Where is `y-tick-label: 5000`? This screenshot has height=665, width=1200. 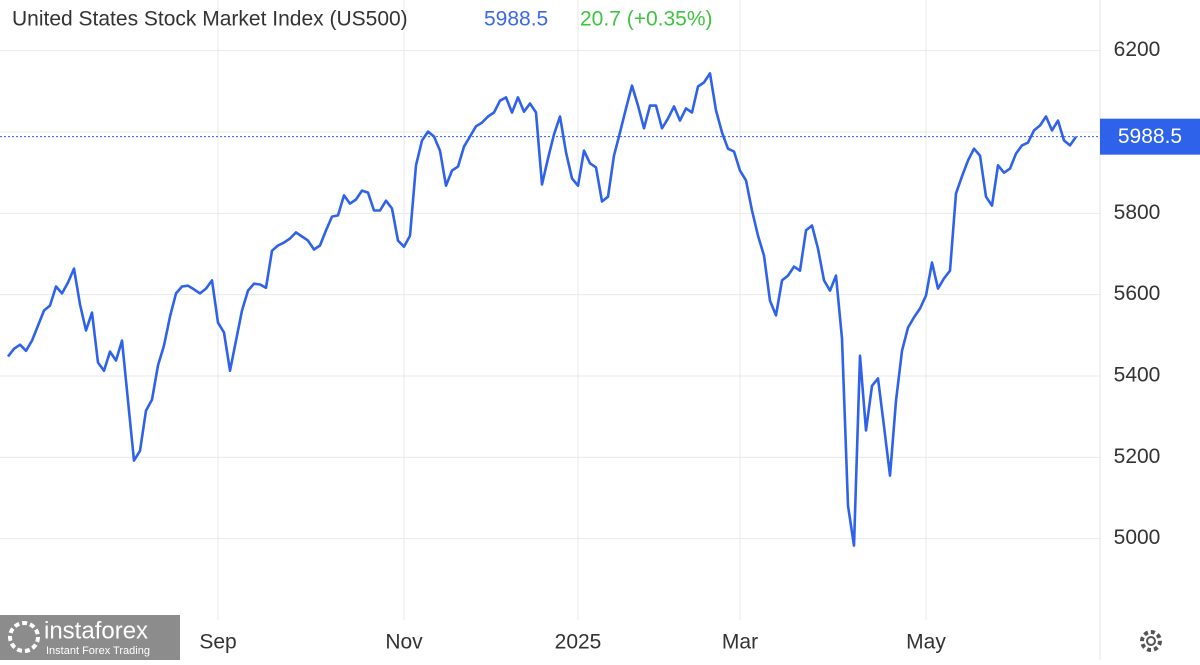 y-tick-label: 5000 is located at coordinates (1137, 537).